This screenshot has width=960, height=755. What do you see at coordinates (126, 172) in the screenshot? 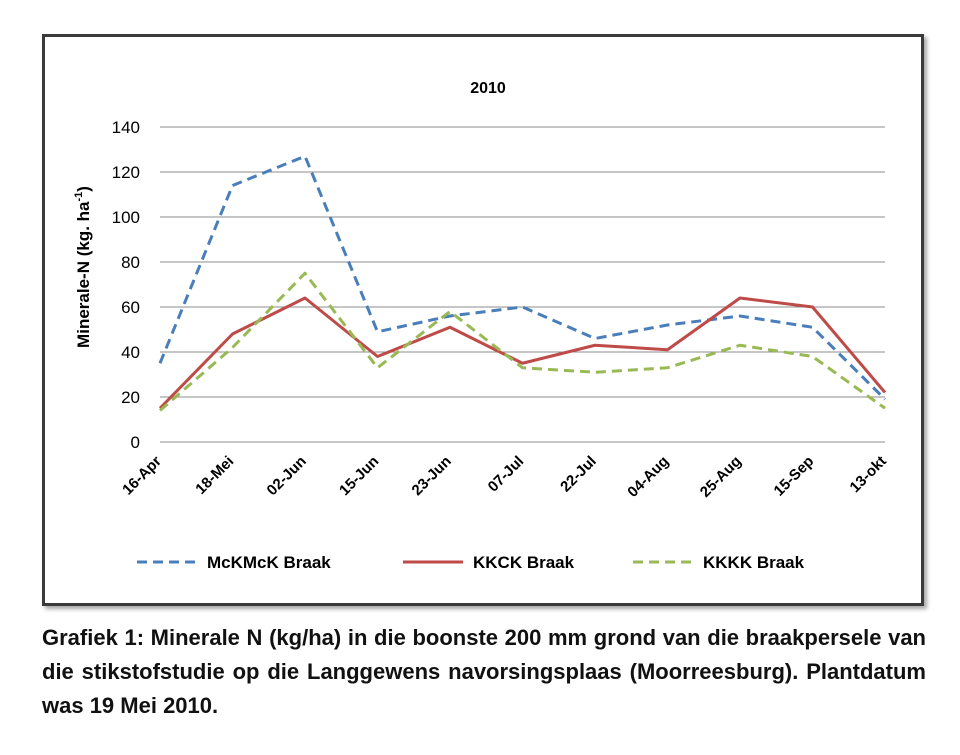
I see `y-tick-label: 120` at bounding box center [126, 172].